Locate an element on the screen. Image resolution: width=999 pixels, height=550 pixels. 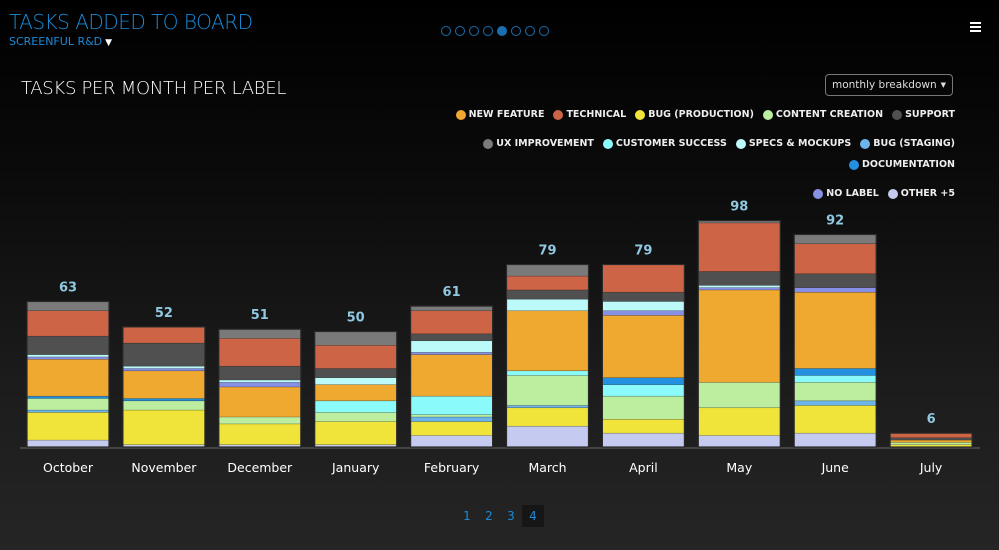
bar-march is located at coordinates (547, 355).